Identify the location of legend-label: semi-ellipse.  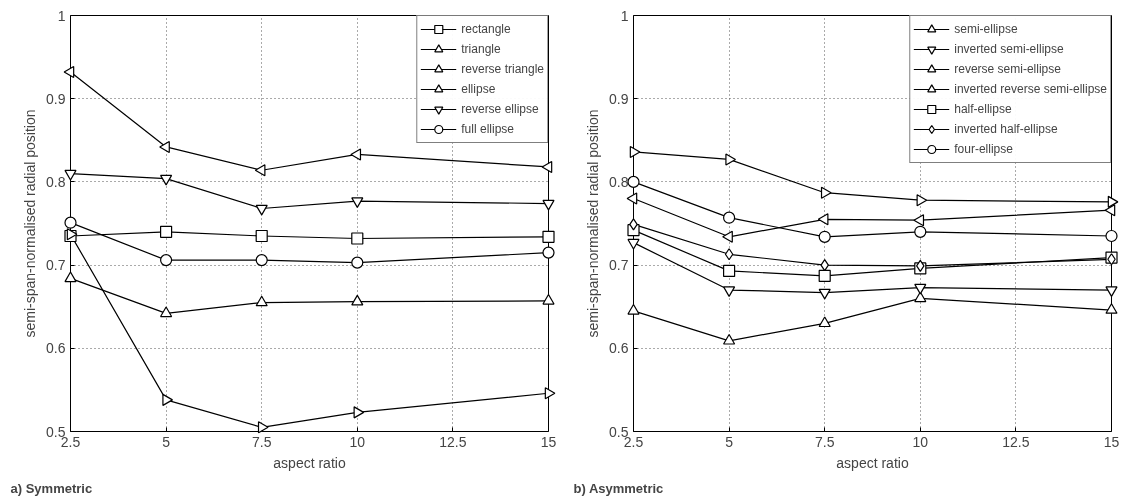
(986, 29).